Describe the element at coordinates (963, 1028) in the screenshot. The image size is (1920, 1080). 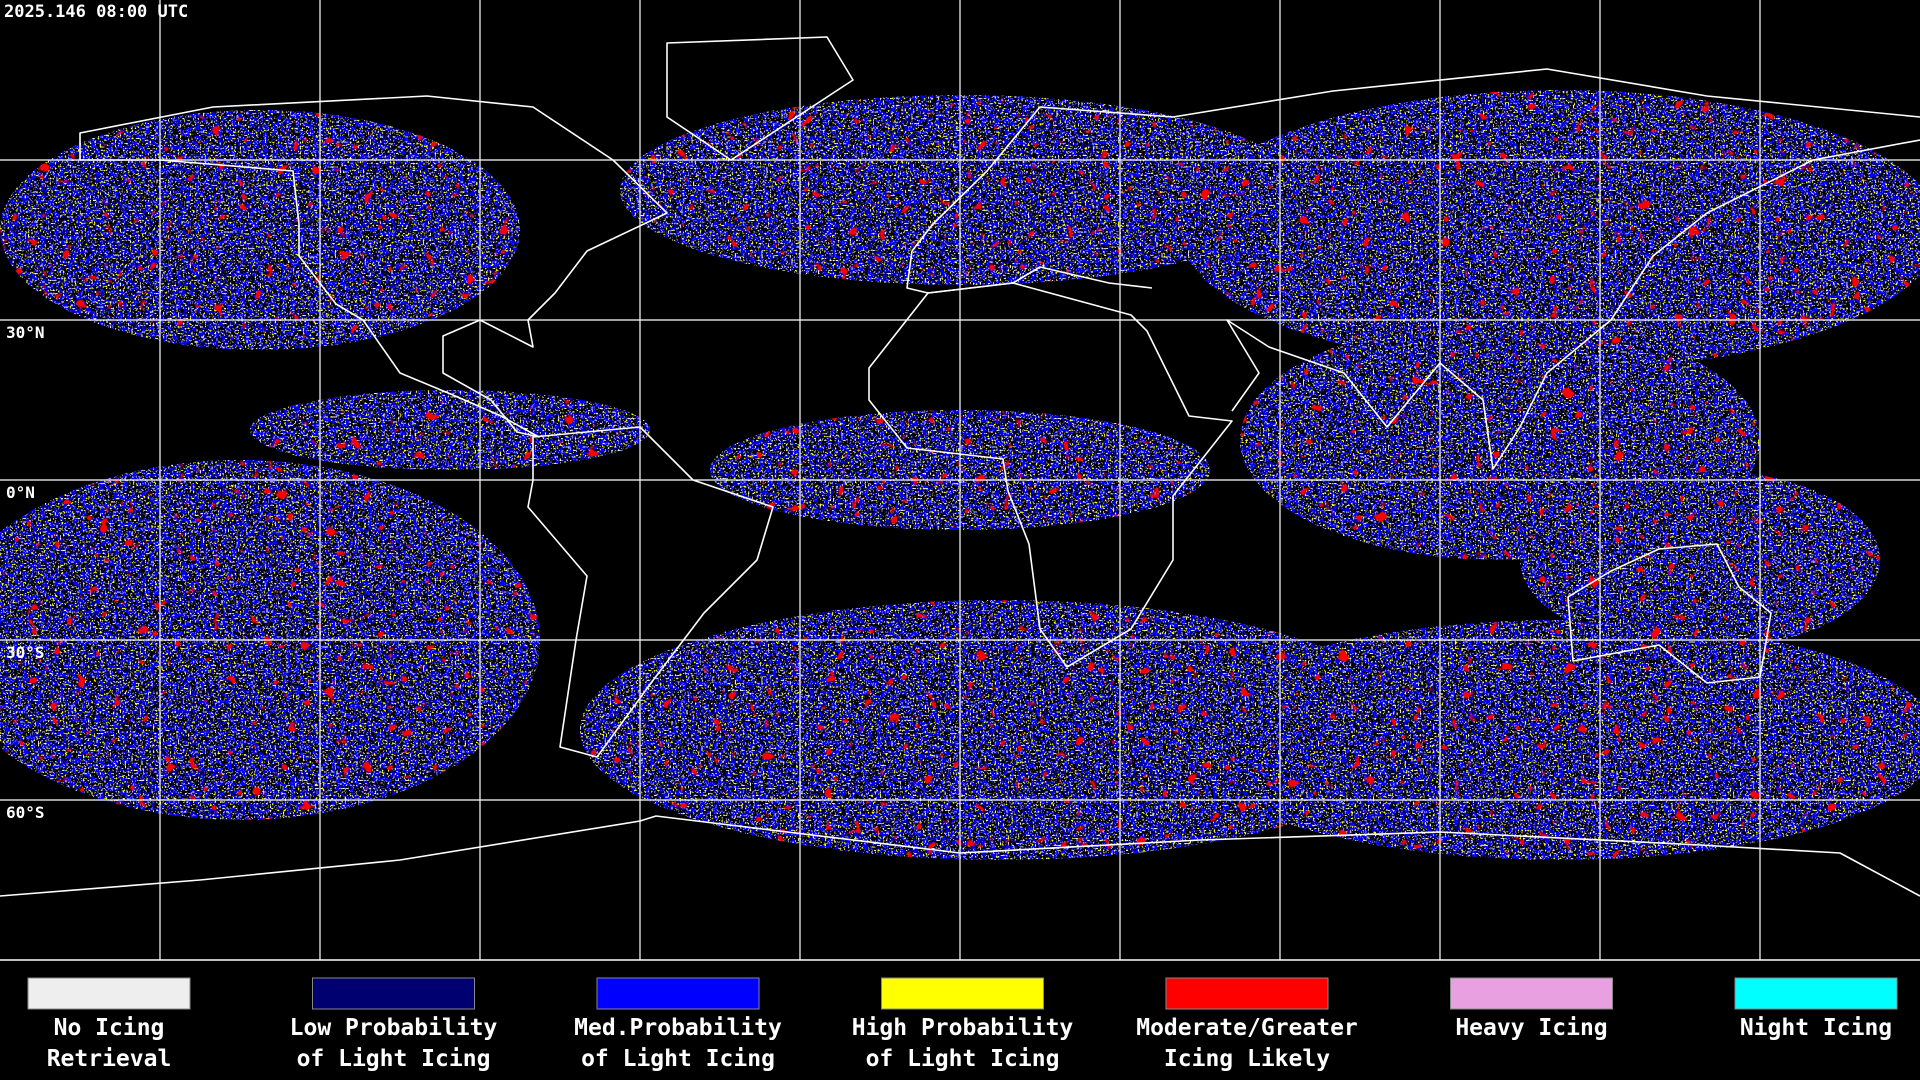
I see `legend-label: High Probability` at that location.